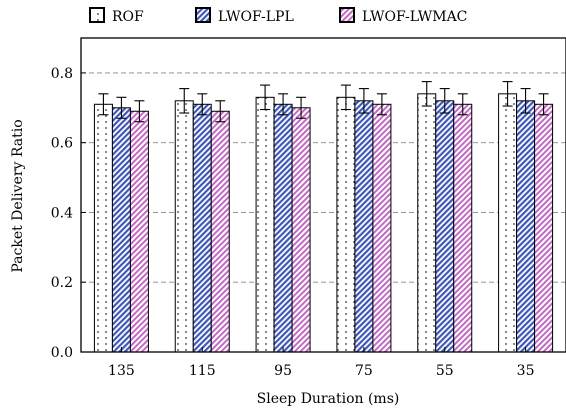 The height and width of the screenshot is (412, 566). What do you see at coordinates (321, 363) in the screenshot?
I see `x-axis: 135 115 95 75 55 35` at bounding box center [321, 363].